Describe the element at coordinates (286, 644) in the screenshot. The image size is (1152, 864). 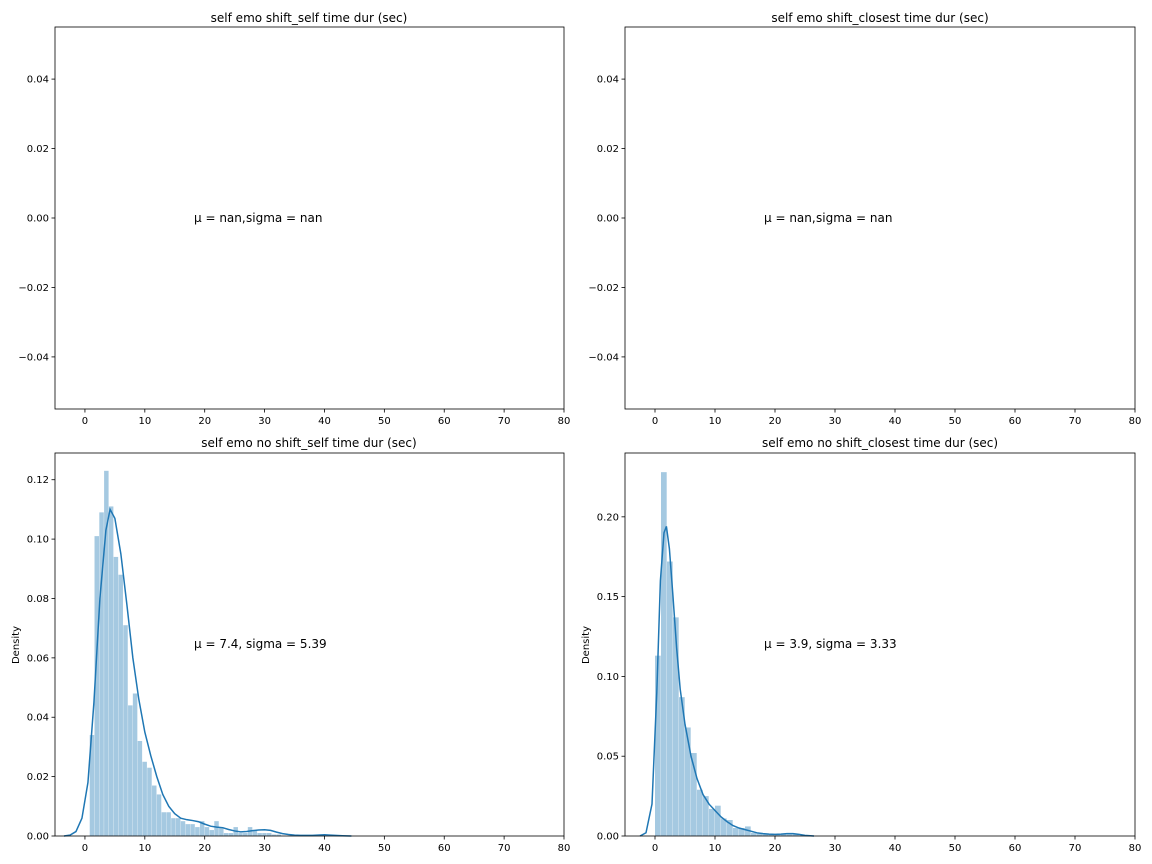
I see `stats-sigma: sigma = 5.39` at that location.